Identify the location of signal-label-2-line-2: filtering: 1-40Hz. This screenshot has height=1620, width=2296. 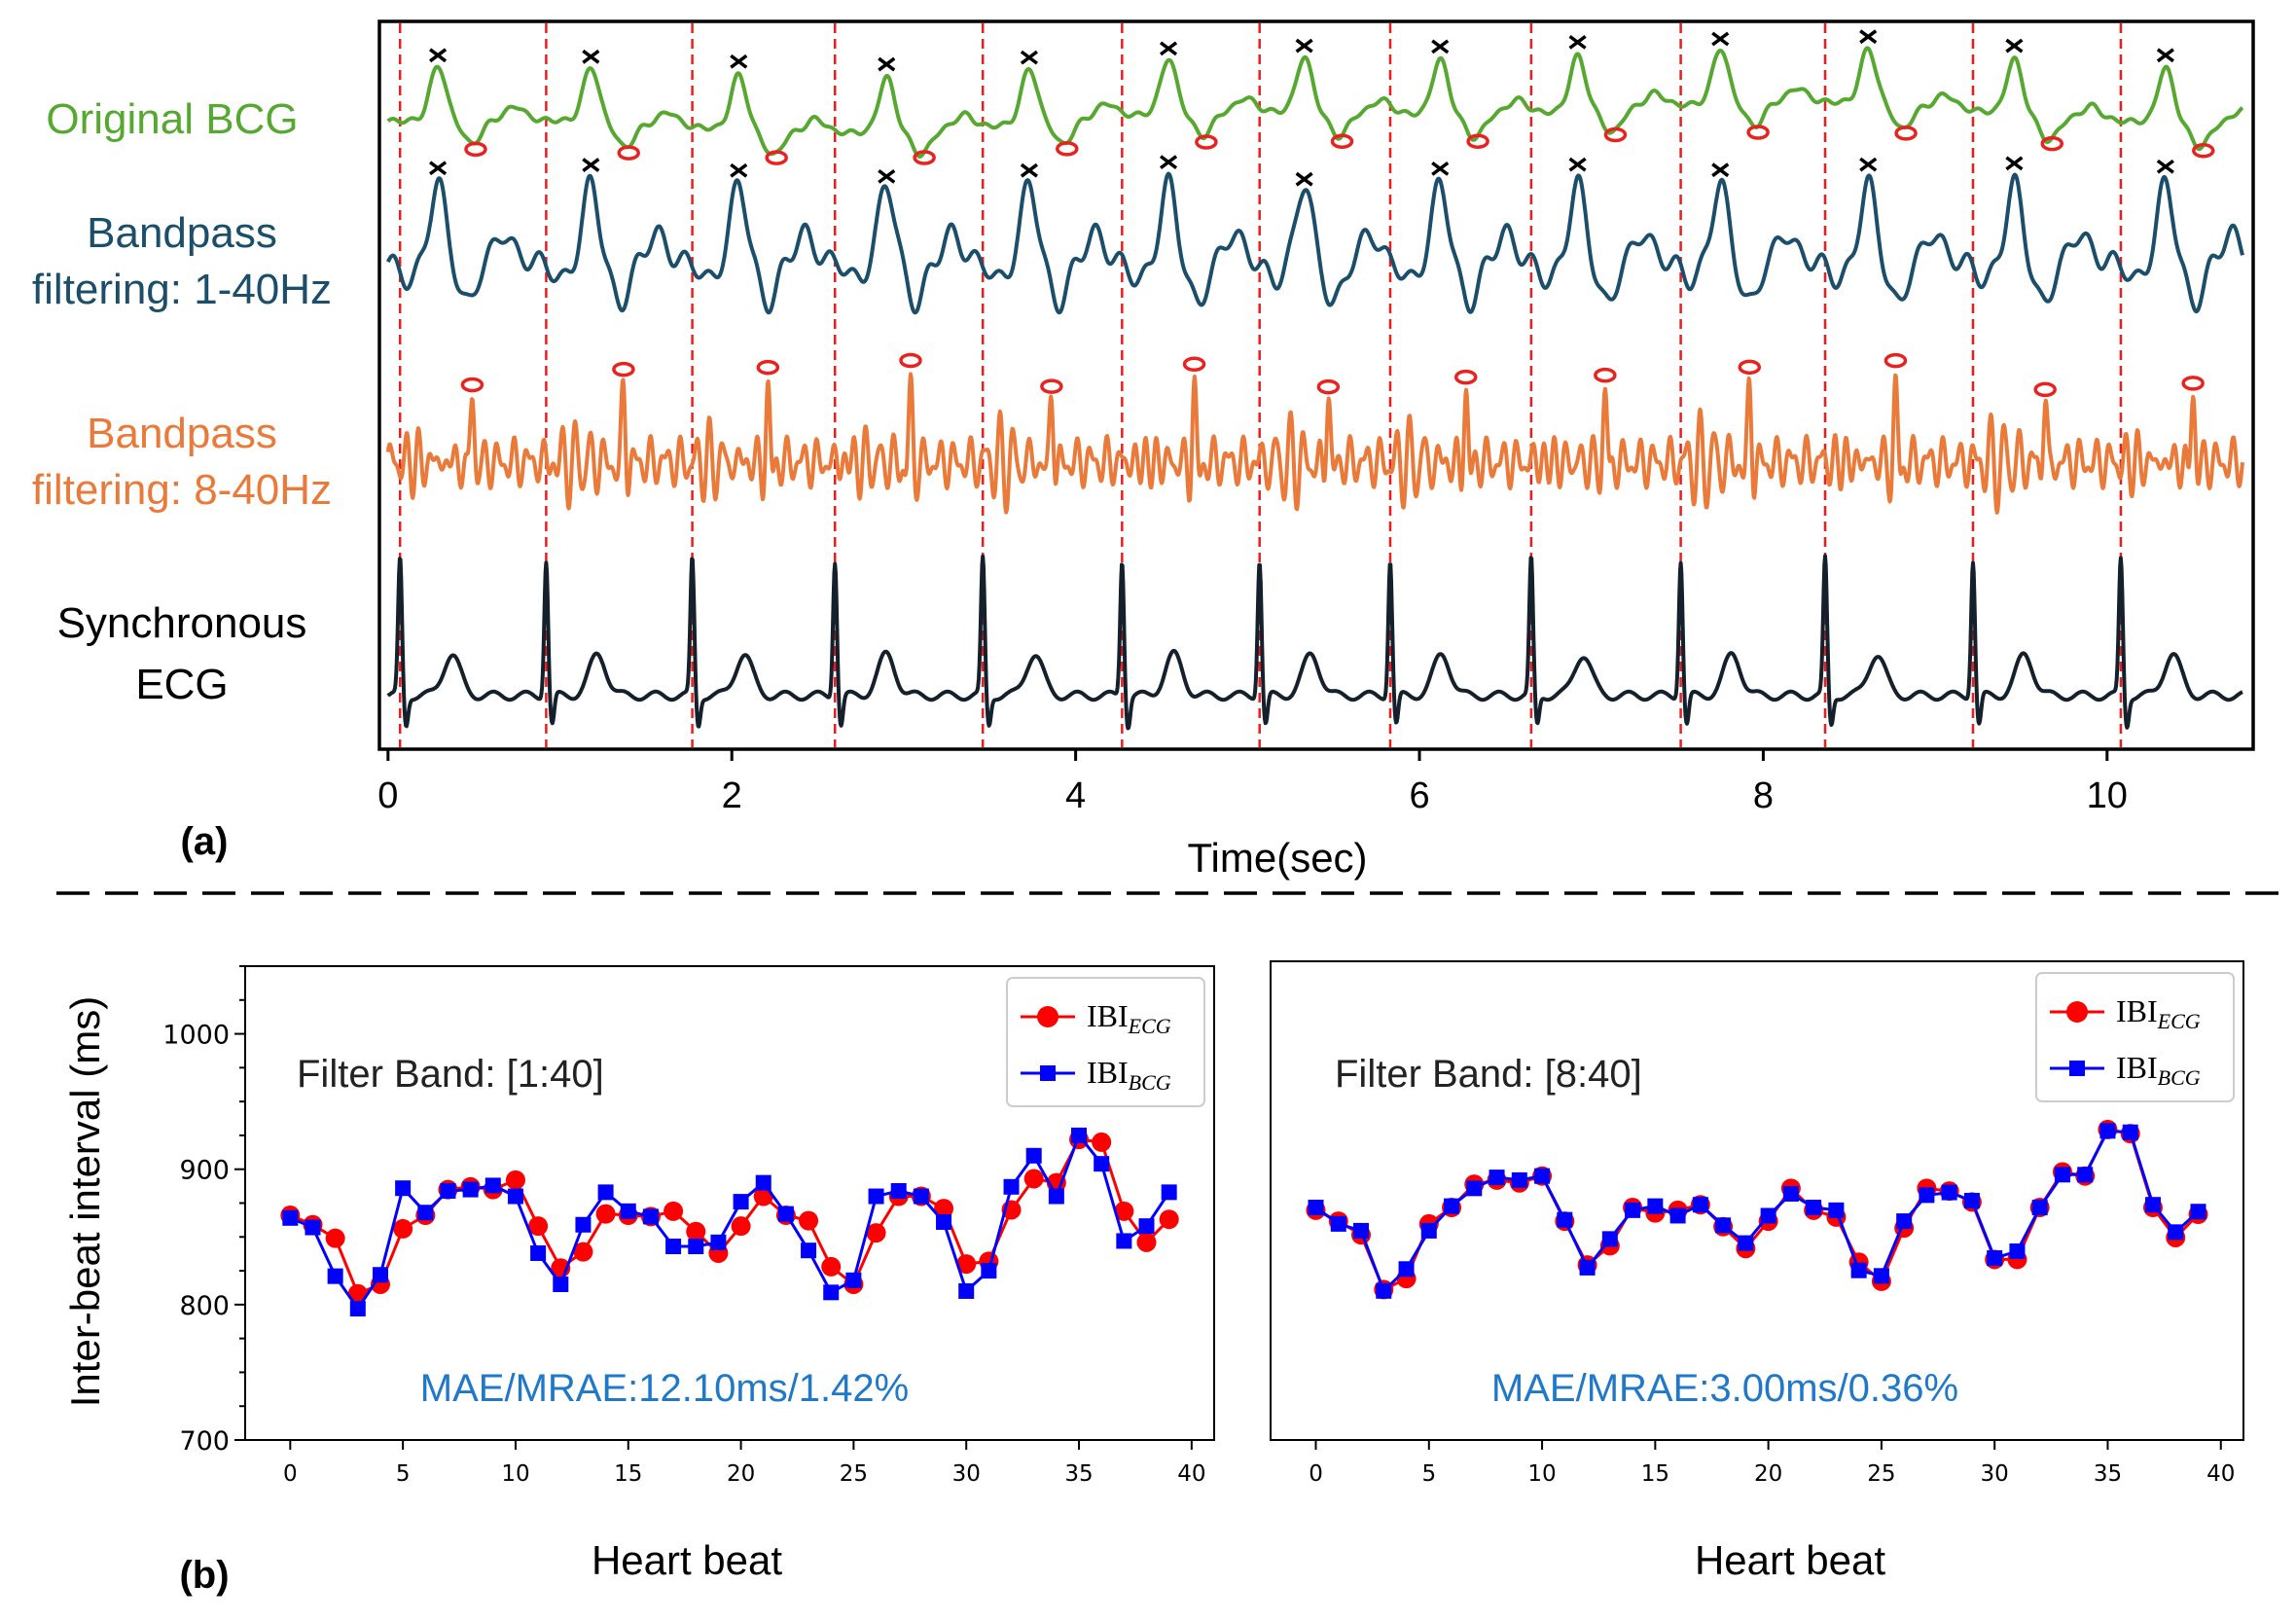
(182, 289).